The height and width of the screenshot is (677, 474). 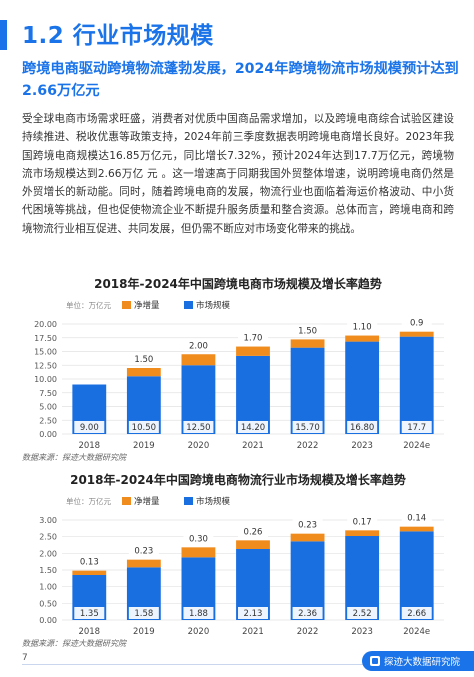 What do you see at coordinates (48, 570) in the screenshot?
I see `y-tick-label: 1.50` at bounding box center [48, 570].